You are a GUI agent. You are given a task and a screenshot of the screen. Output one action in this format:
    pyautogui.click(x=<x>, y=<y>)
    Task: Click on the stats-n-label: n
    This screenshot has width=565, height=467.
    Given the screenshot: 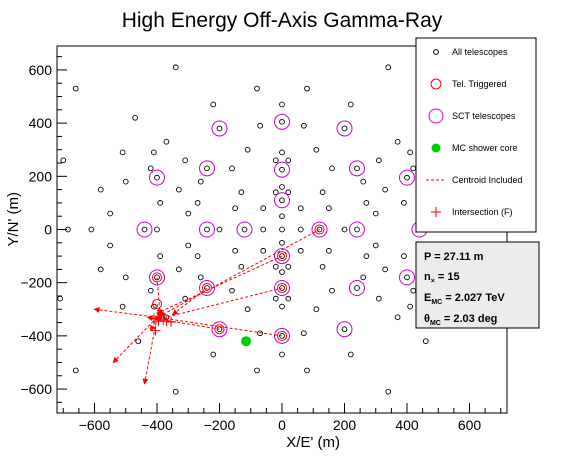 What is the action you would take?
    pyautogui.click(x=427, y=277)
    